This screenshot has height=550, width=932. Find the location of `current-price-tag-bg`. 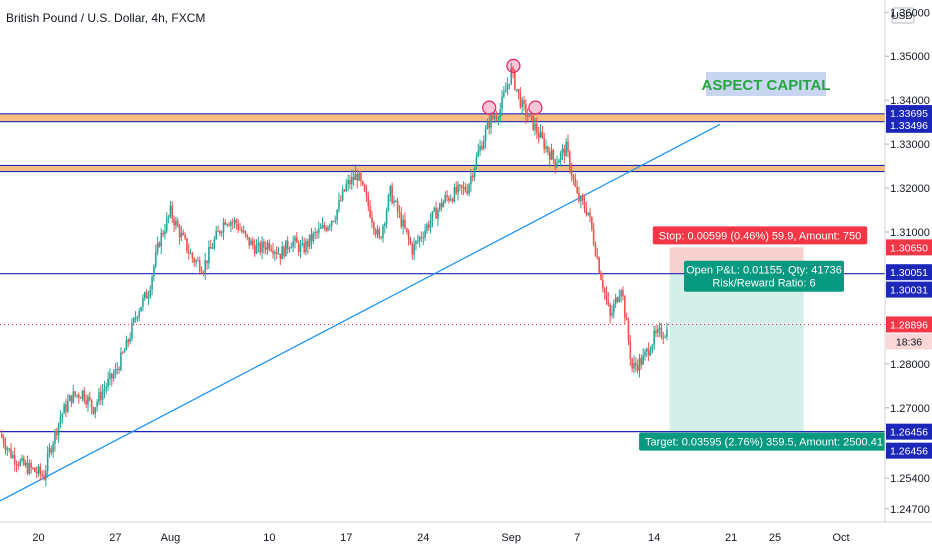

current-price-tag-bg is located at coordinates (909, 324).